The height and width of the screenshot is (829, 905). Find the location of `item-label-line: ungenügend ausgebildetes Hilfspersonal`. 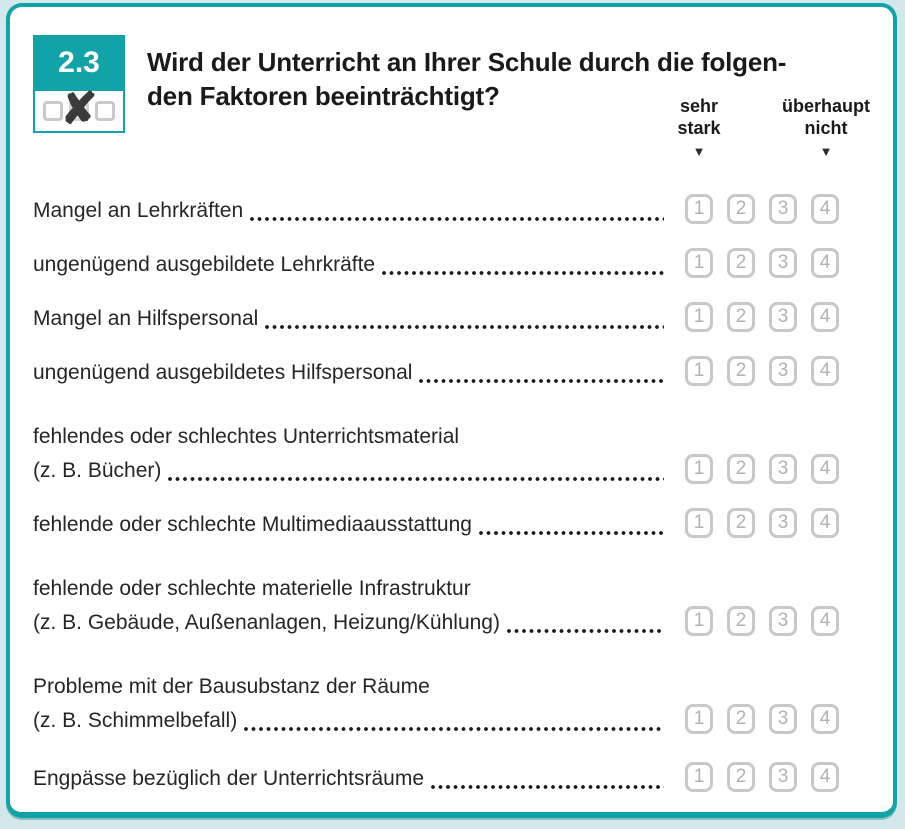

item-label-line: ungenügend ausgebildetes Hilfspersonal is located at coordinates (352, 373).